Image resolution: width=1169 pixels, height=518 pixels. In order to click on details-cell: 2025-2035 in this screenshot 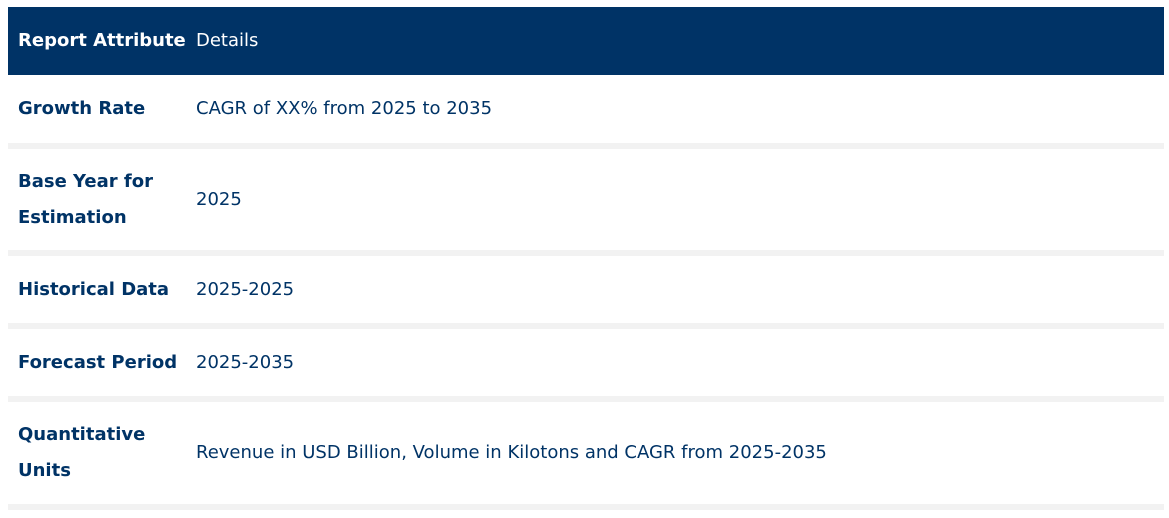, I will do `click(675, 365)`.